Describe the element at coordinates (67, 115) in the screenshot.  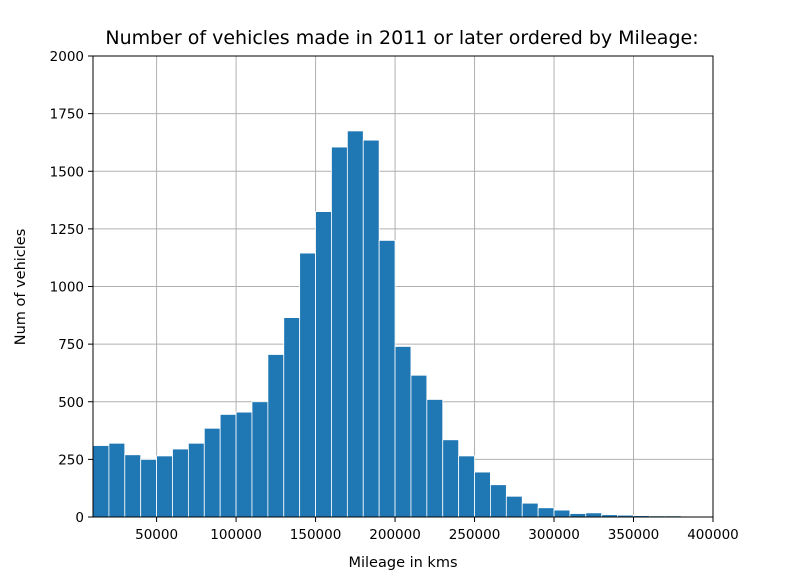
I see `y-tick-label: 1750` at that location.